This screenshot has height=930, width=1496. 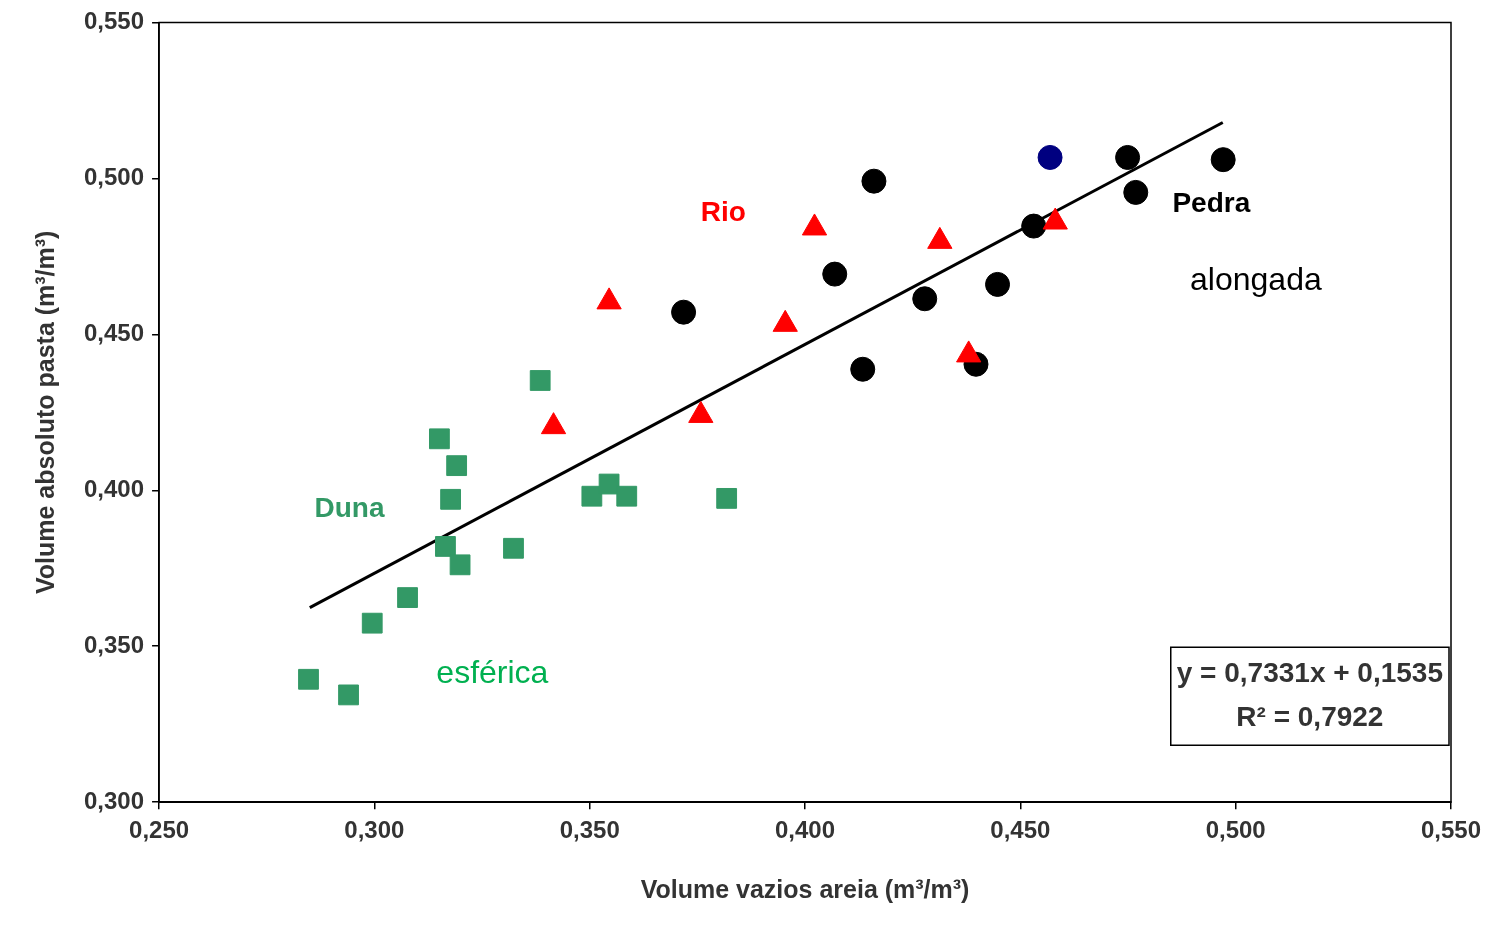 What do you see at coordinates (374, 830) in the screenshot?
I see `x-tick-label: 0,300` at bounding box center [374, 830].